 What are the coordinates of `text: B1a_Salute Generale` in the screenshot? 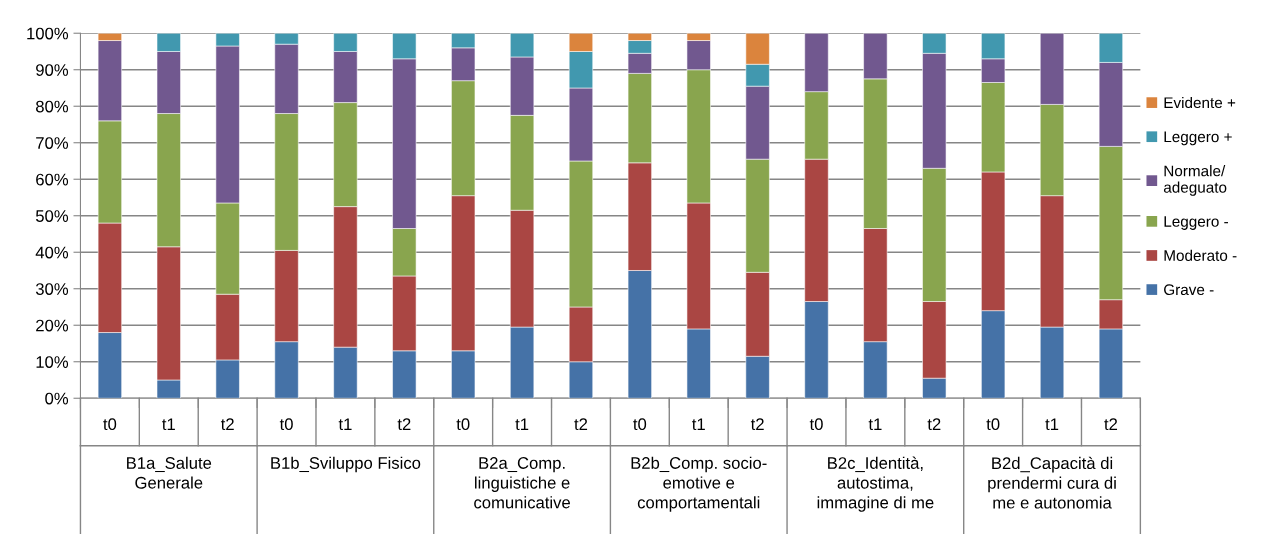 It's located at (169, 472).